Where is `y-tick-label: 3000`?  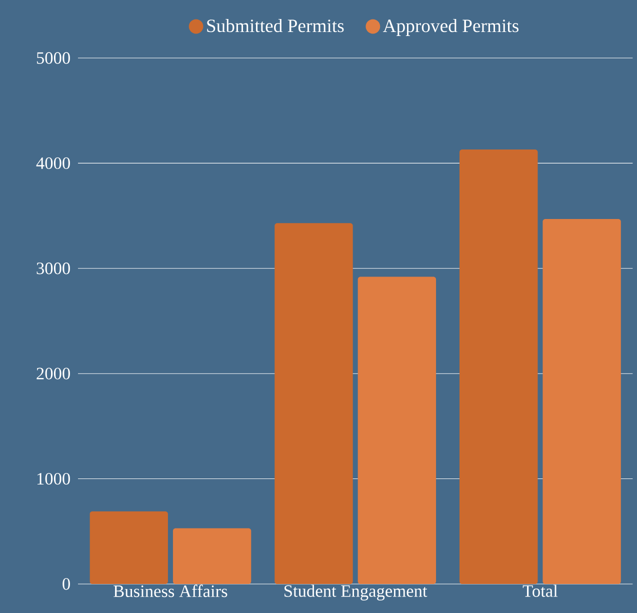 y-tick-label: 3000 is located at coordinates (53, 268).